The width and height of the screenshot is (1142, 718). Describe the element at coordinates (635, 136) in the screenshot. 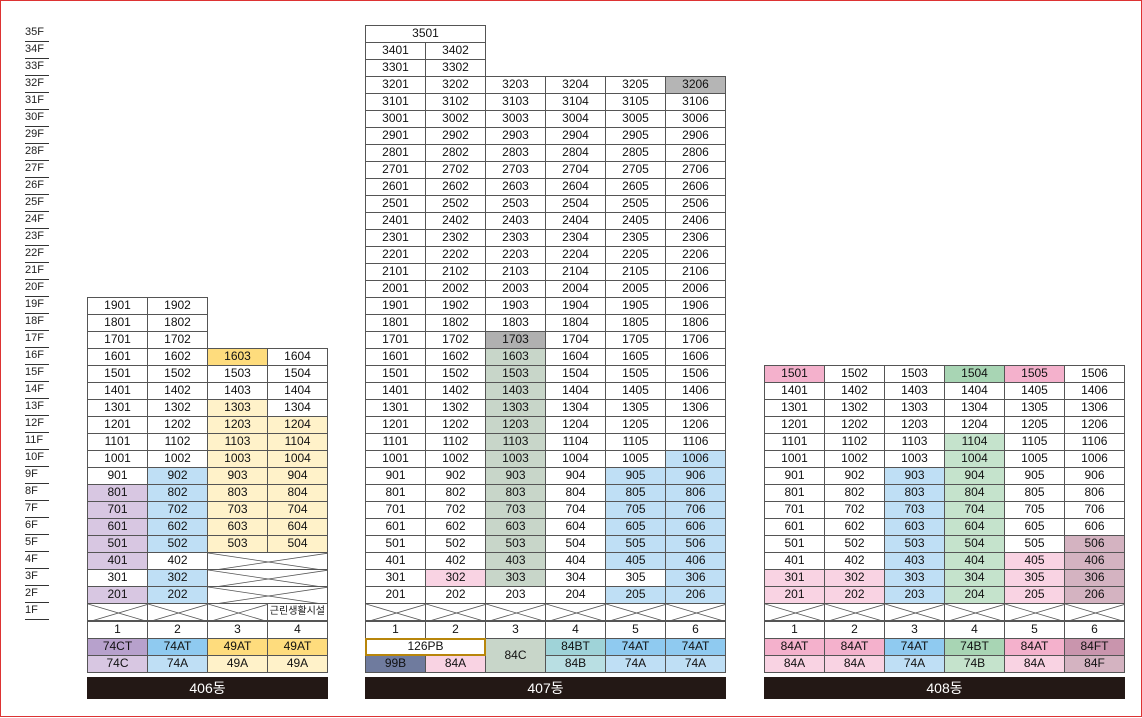

I see `unit-cell: 2905` at that location.